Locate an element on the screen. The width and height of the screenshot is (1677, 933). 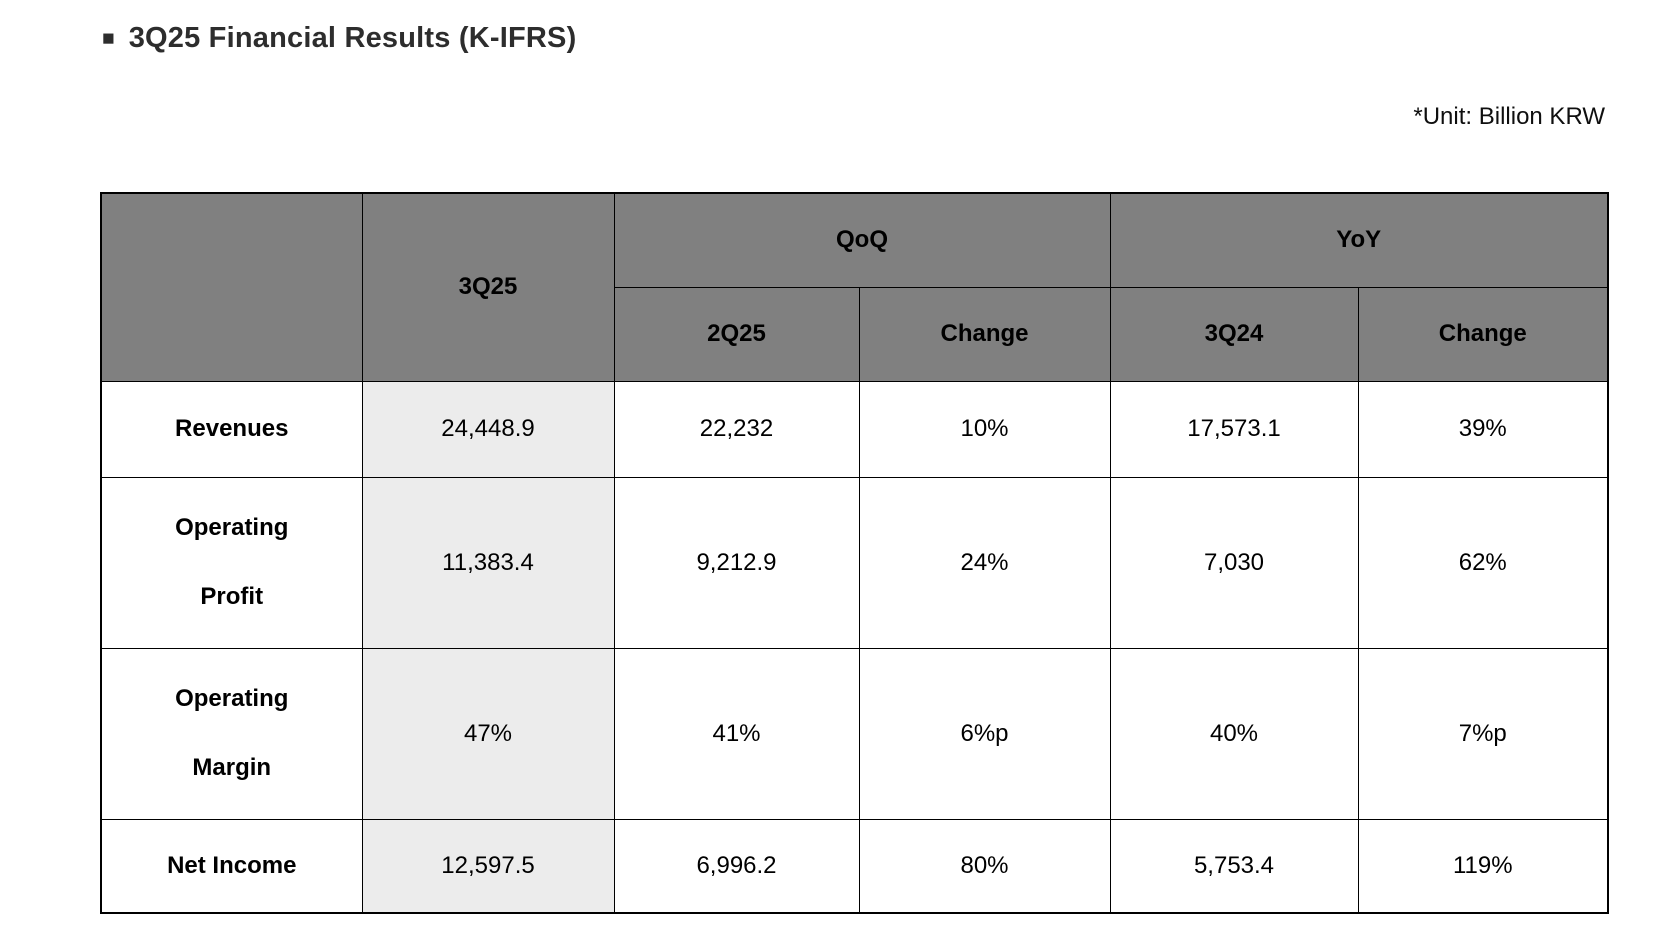
row-label-revenues: Revenues is located at coordinates (231, 429).